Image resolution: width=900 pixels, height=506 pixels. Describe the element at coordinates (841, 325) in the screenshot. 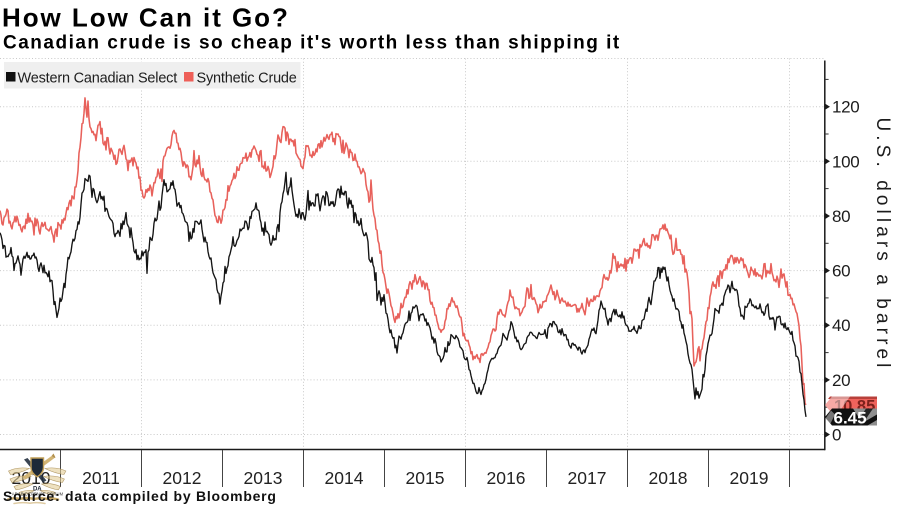

I see `svg-text: 40` at that location.